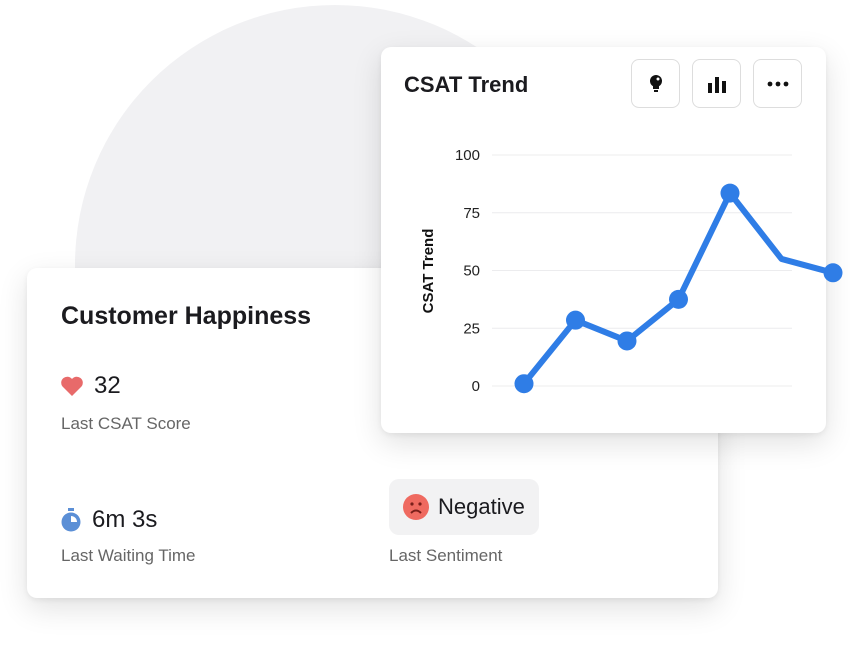 This screenshot has width=850, height=656. What do you see at coordinates (481, 506) in the screenshot?
I see `sentiment-value: Negative` at bounding box center [481, 506].